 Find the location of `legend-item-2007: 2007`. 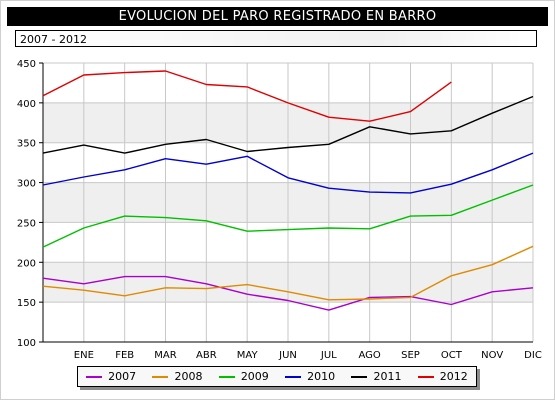

legend-item-2007: 2007 is located at coordinates (111, 376).